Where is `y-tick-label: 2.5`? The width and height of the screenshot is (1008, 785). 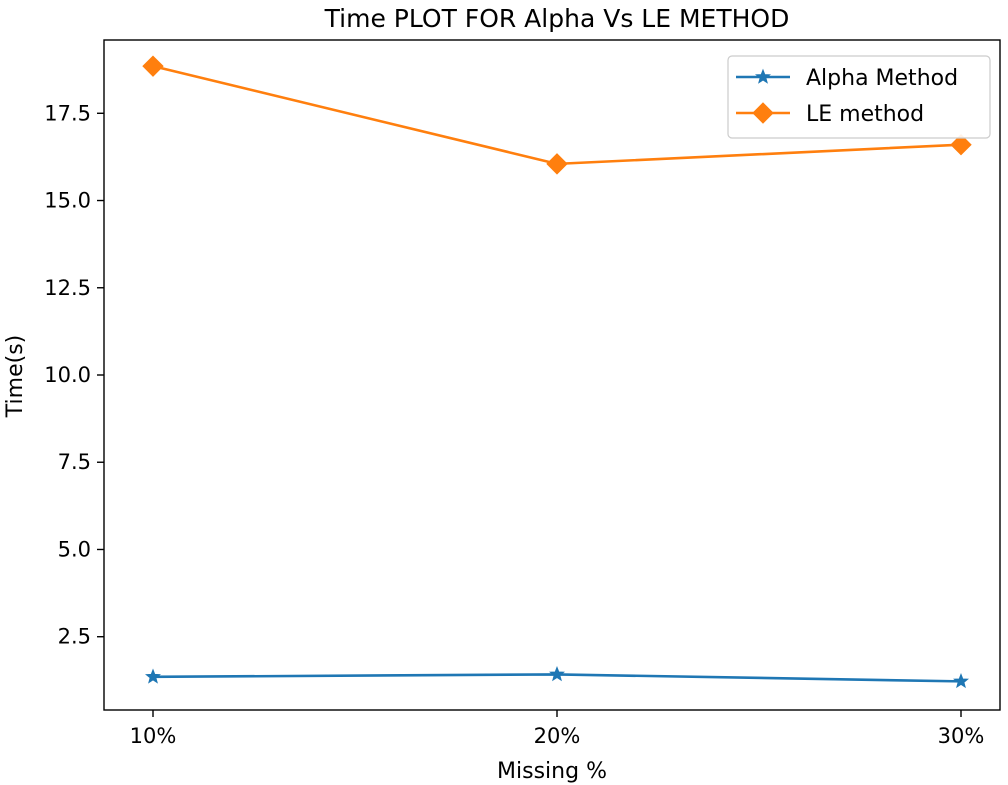 y-tick-label: 2.5 is located at coordinates (74, 637).